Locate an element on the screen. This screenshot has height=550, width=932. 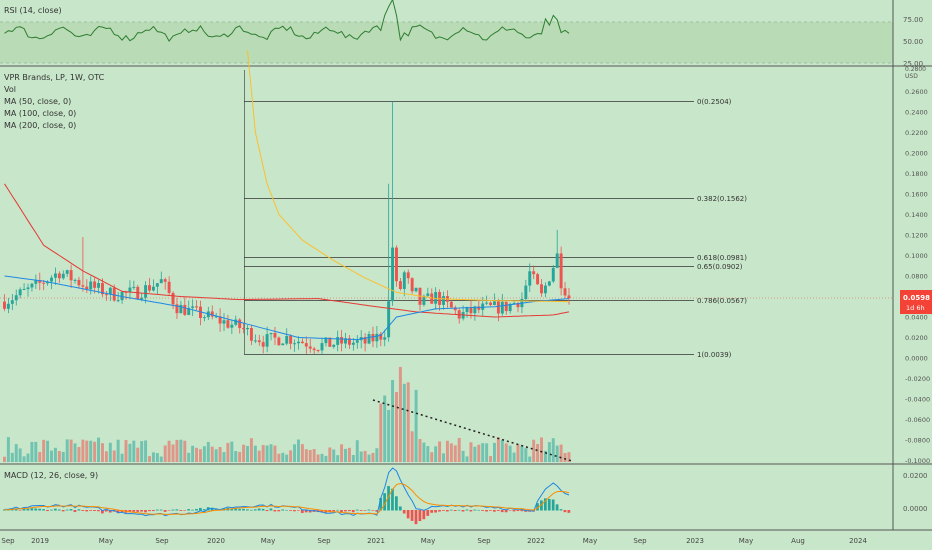
legend-ma200: MA (200, close, 0) is located at coordinates (40, 125).